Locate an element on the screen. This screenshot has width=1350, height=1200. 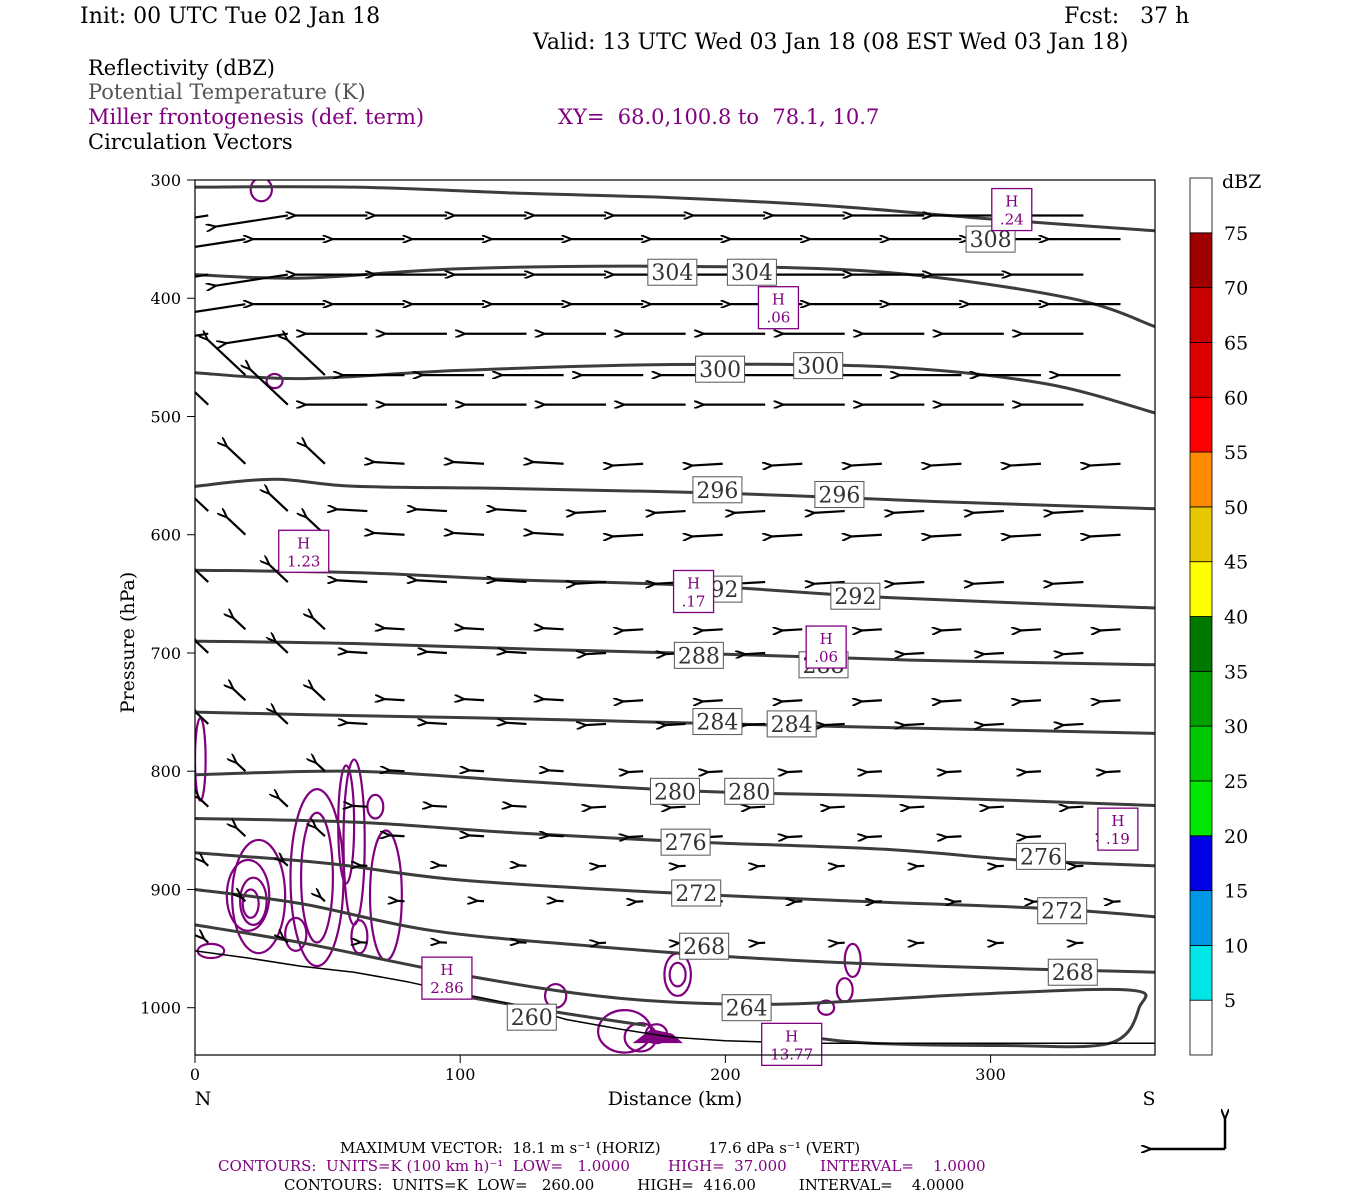
theta-label-268: 268 is located at coordinates (704, 946).